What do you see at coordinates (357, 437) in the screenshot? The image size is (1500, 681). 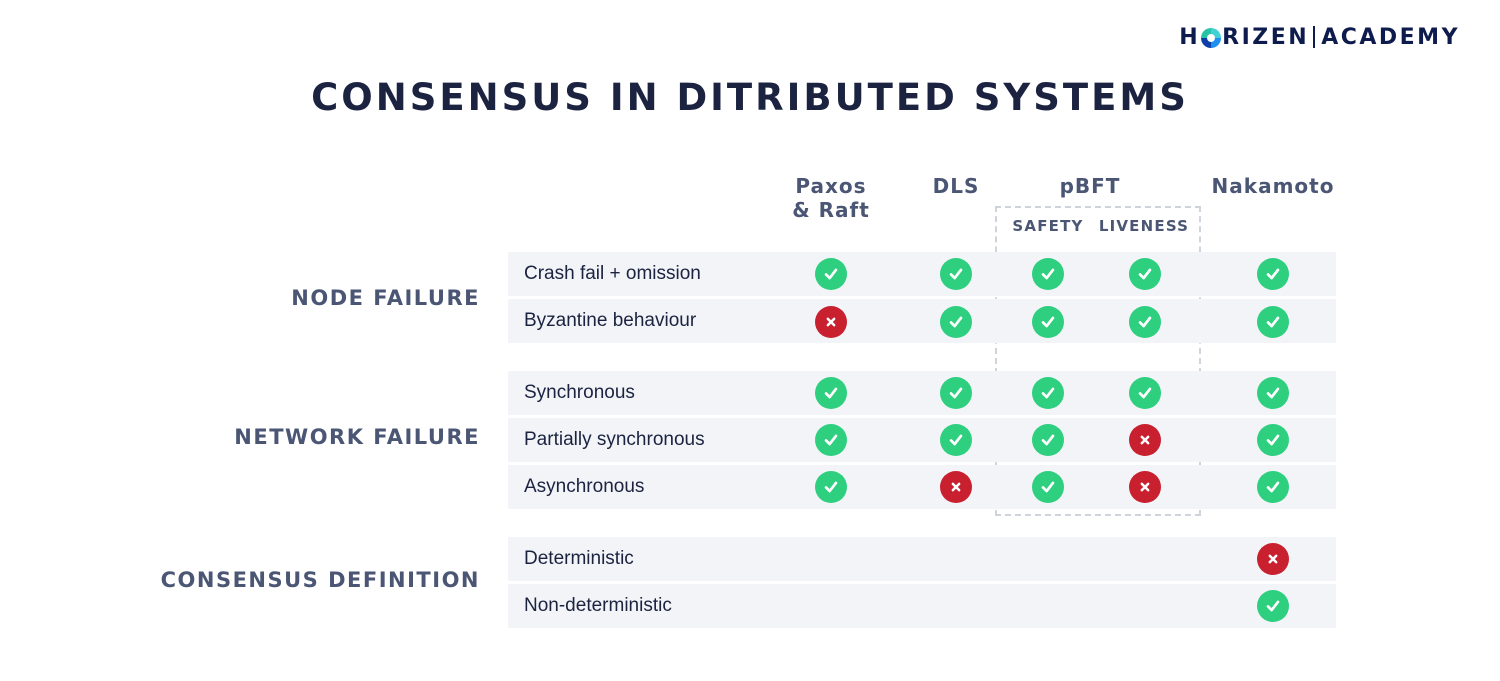 I see `group-label-network-failure: NETWORK FAILURE` at bounding box center [357, 437].